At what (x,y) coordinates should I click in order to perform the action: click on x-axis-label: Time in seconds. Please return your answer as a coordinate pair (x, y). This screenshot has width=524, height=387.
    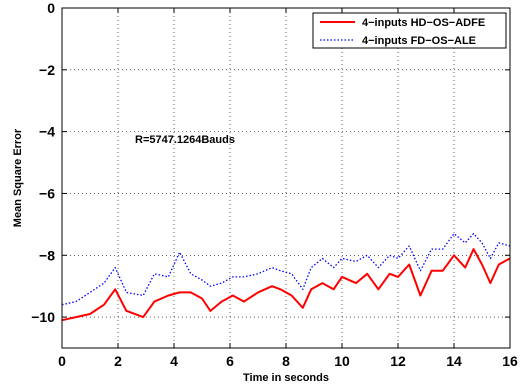
    Looking at the image, I should click on (286, 378).